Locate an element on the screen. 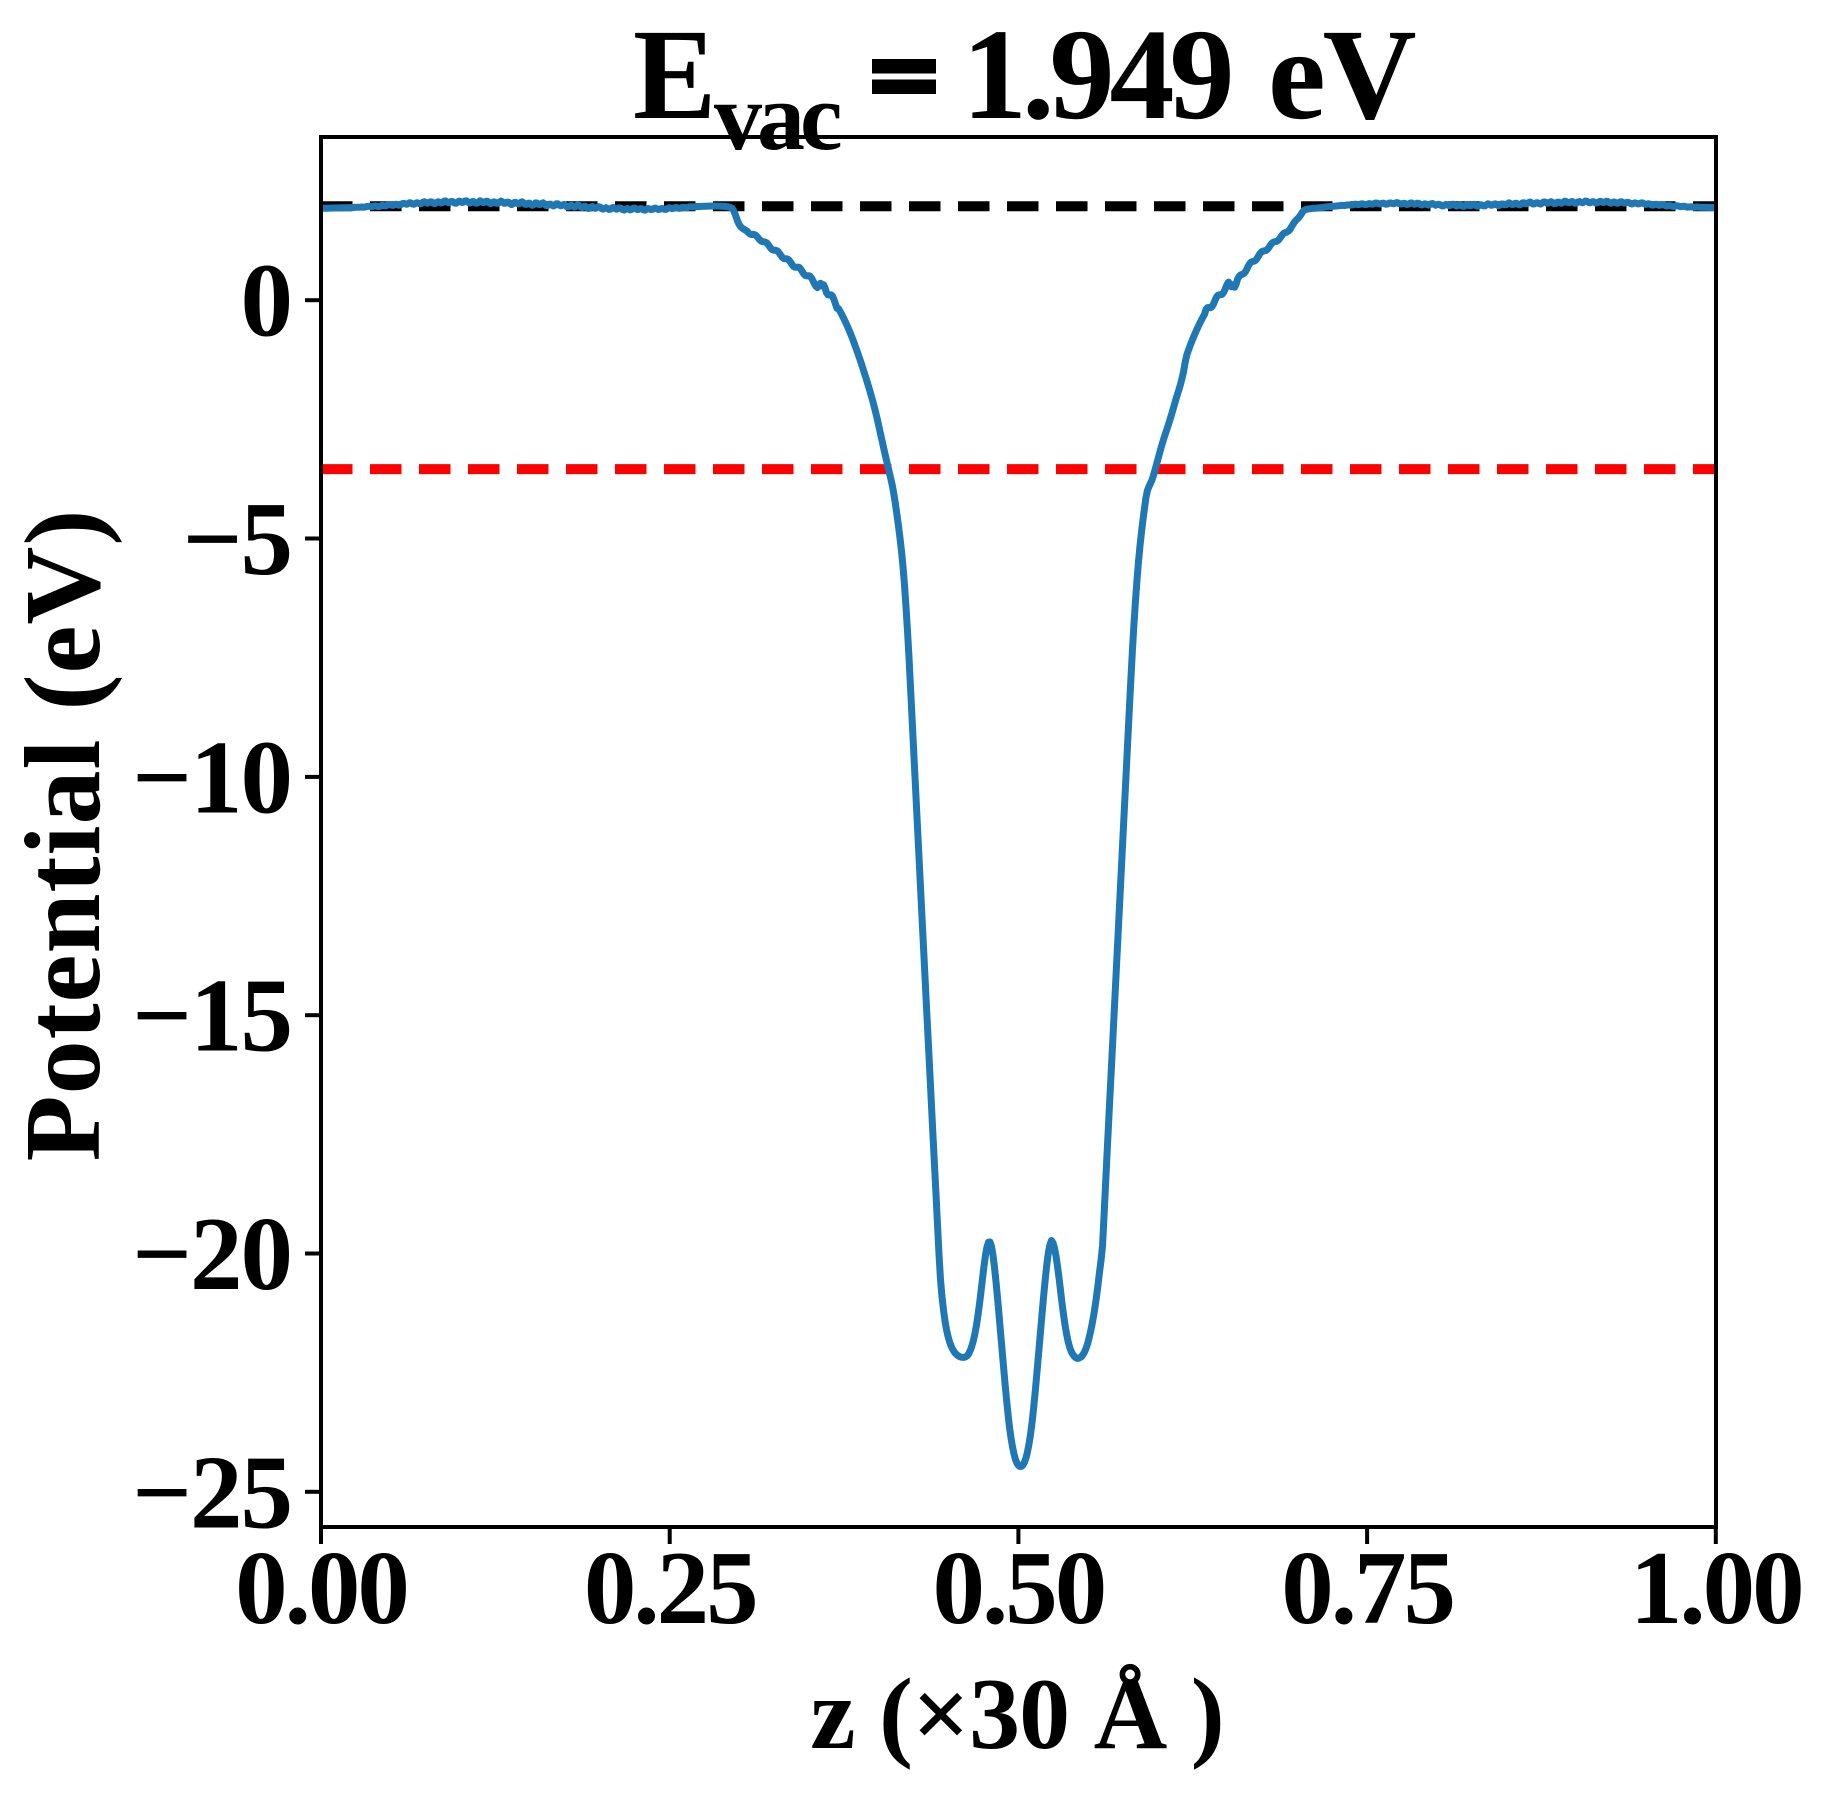 Image resolution: width=1833 pixels, height=1794 pixels. svg-text: vac is located at coordinates (777, 116).